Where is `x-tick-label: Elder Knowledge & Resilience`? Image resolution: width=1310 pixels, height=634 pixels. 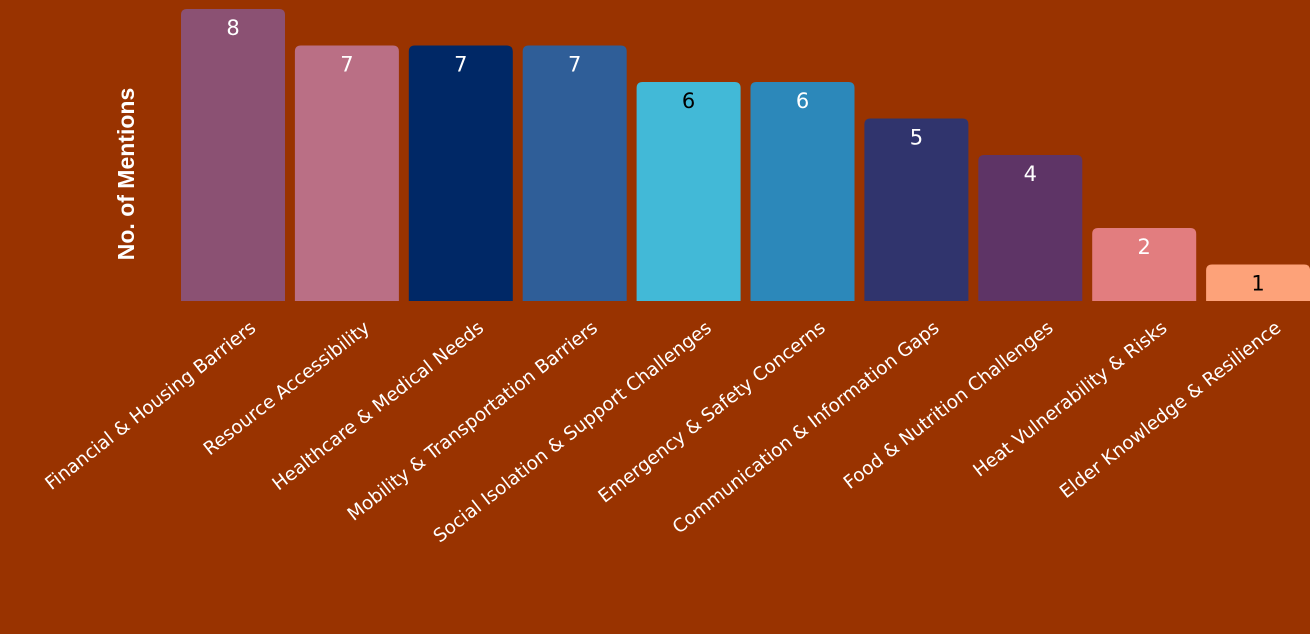
x-tick-label: Elder Knowledge & Resilience is located at coordinates (1170, 410).